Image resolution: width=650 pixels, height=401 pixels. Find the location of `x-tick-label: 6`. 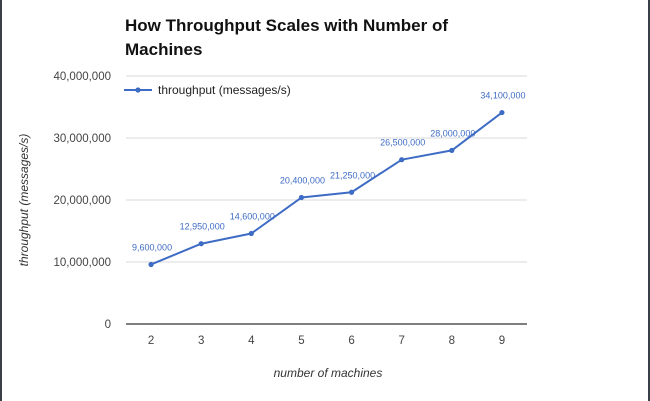

x-tick-label: 6 is located at coordinates (351, 341).